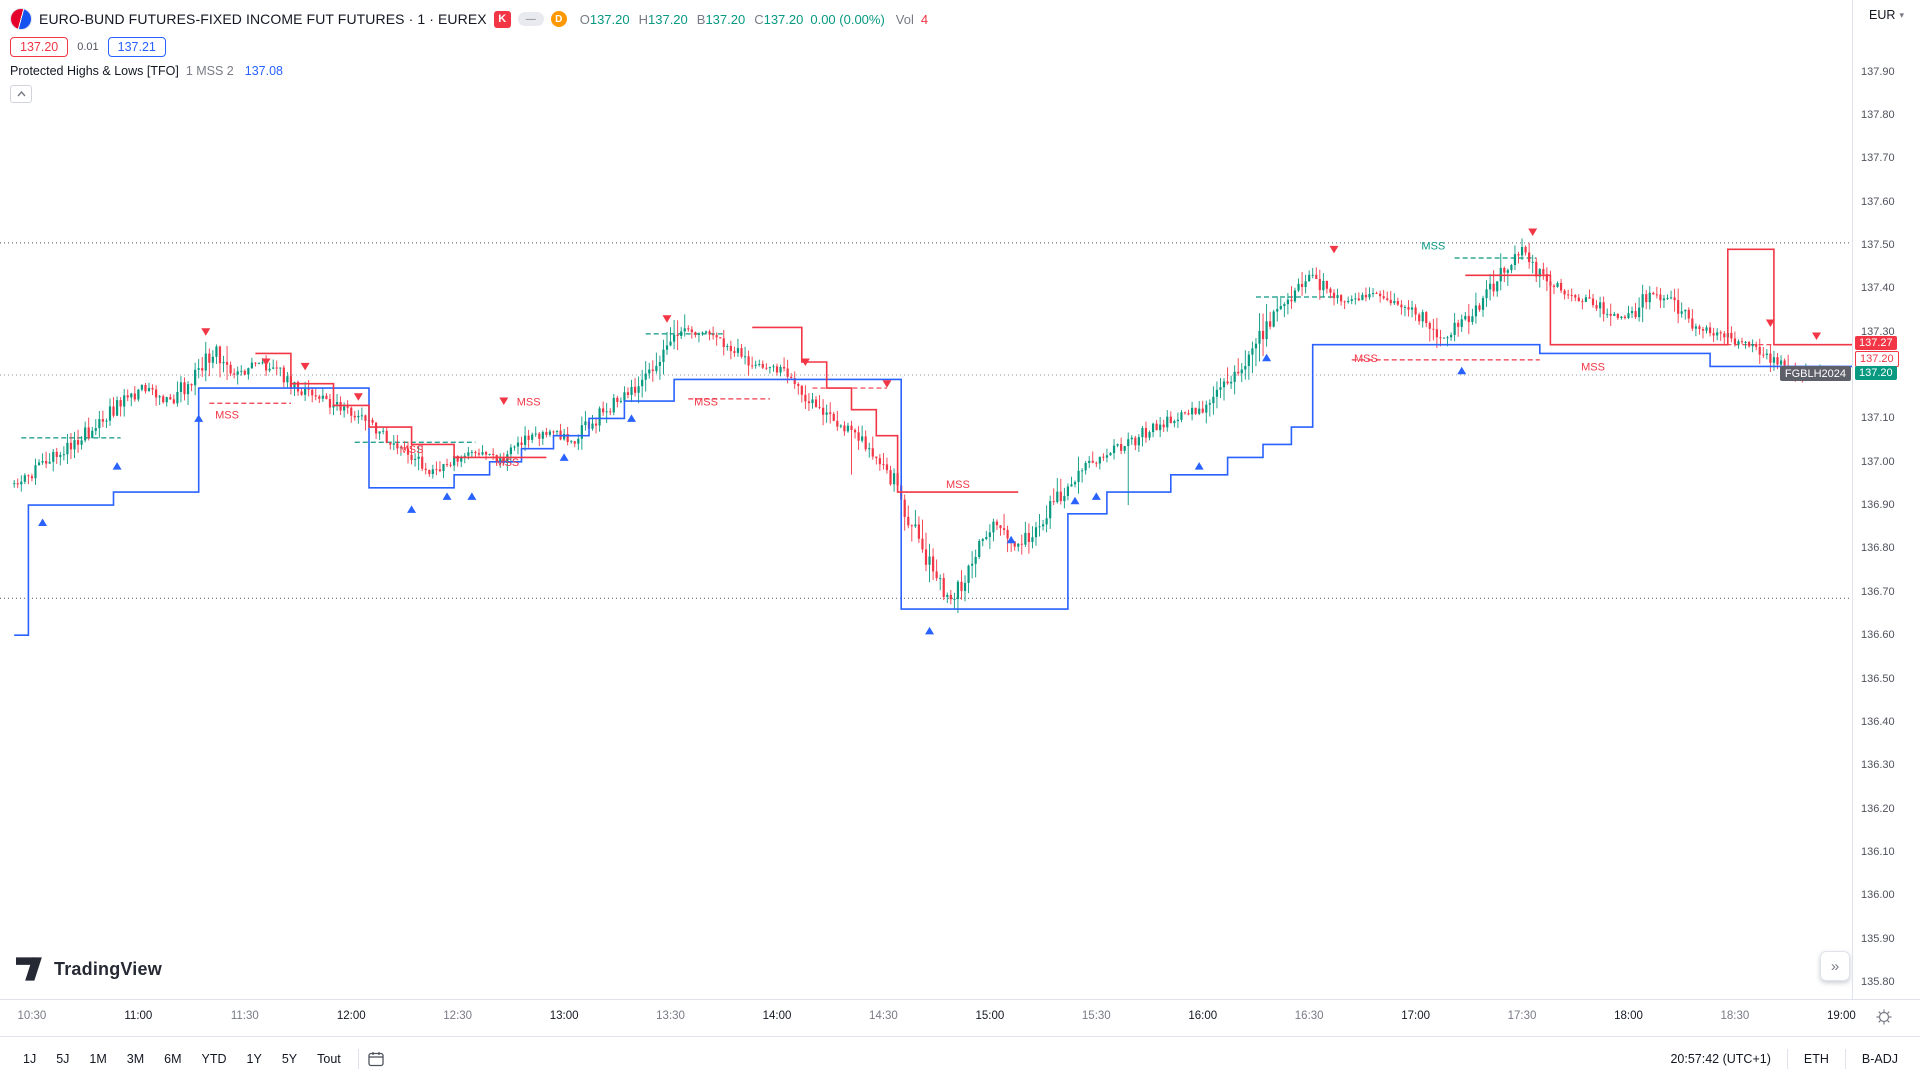 The image size is (1920, 1080). I want to click on range-button-6m: 6M, so click(172, 1059).